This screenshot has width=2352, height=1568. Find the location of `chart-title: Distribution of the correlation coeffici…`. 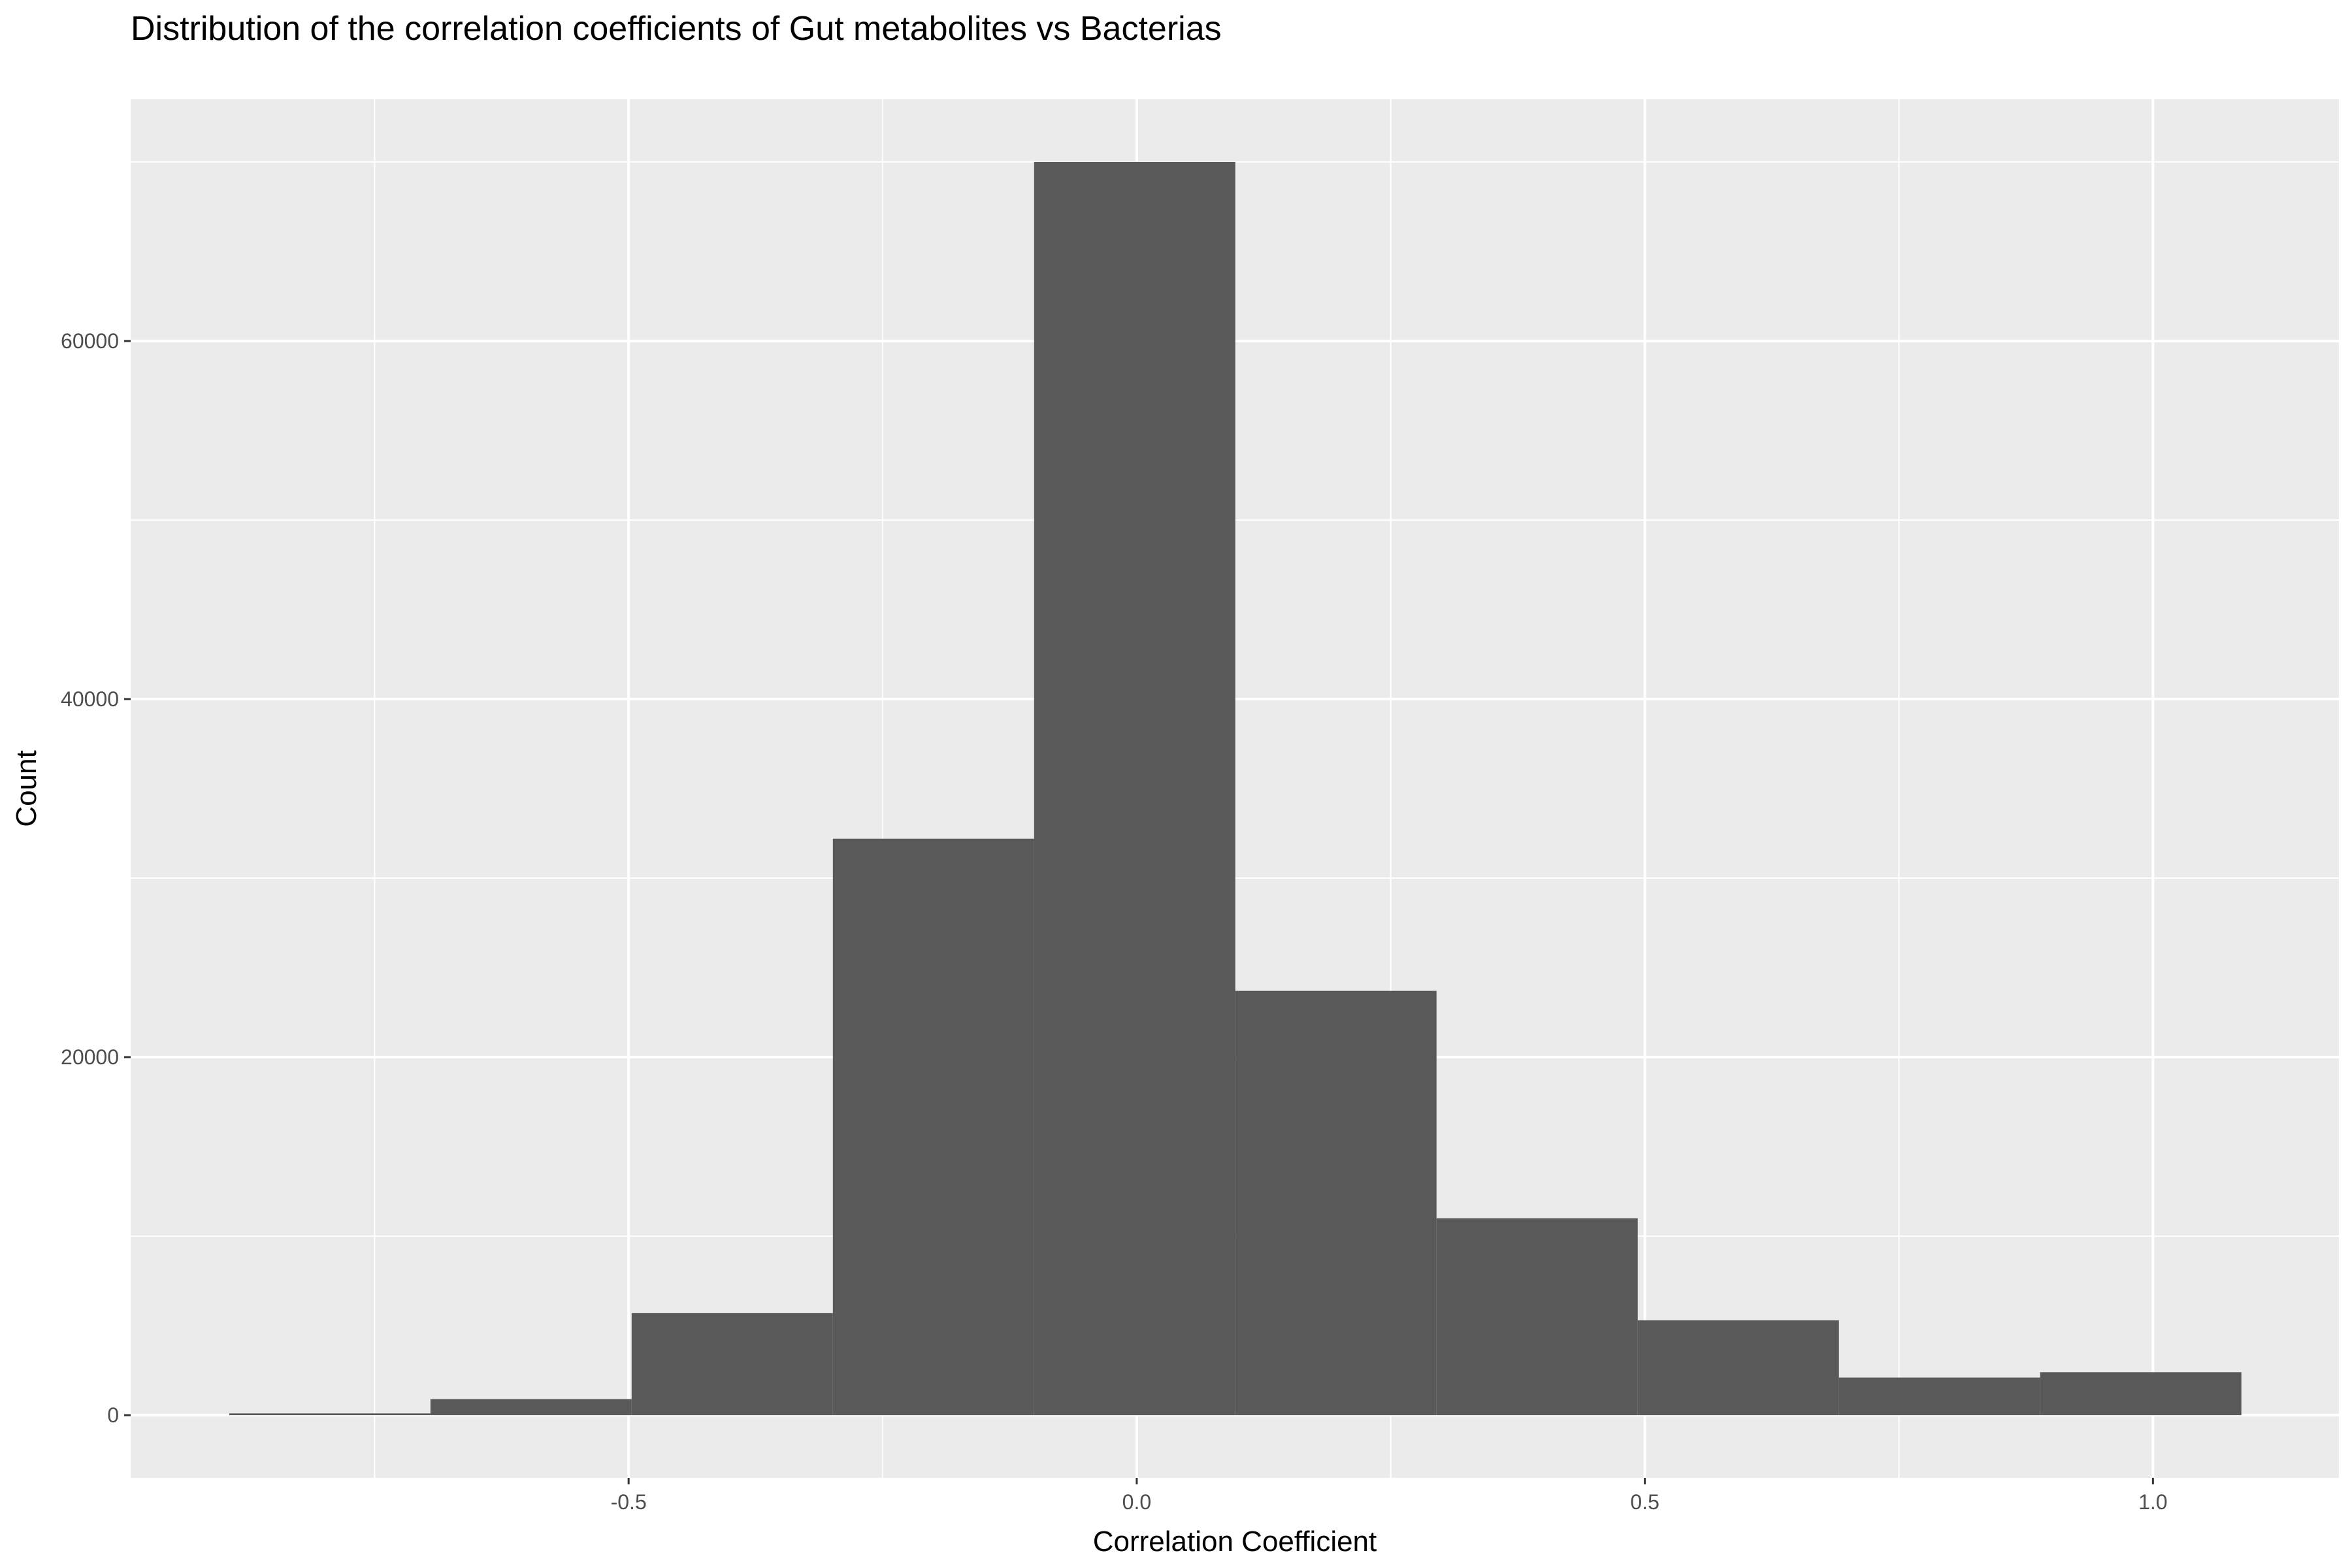

chart-title: Distribution of the correlation coeffici… is located at coordinates (676, 29).